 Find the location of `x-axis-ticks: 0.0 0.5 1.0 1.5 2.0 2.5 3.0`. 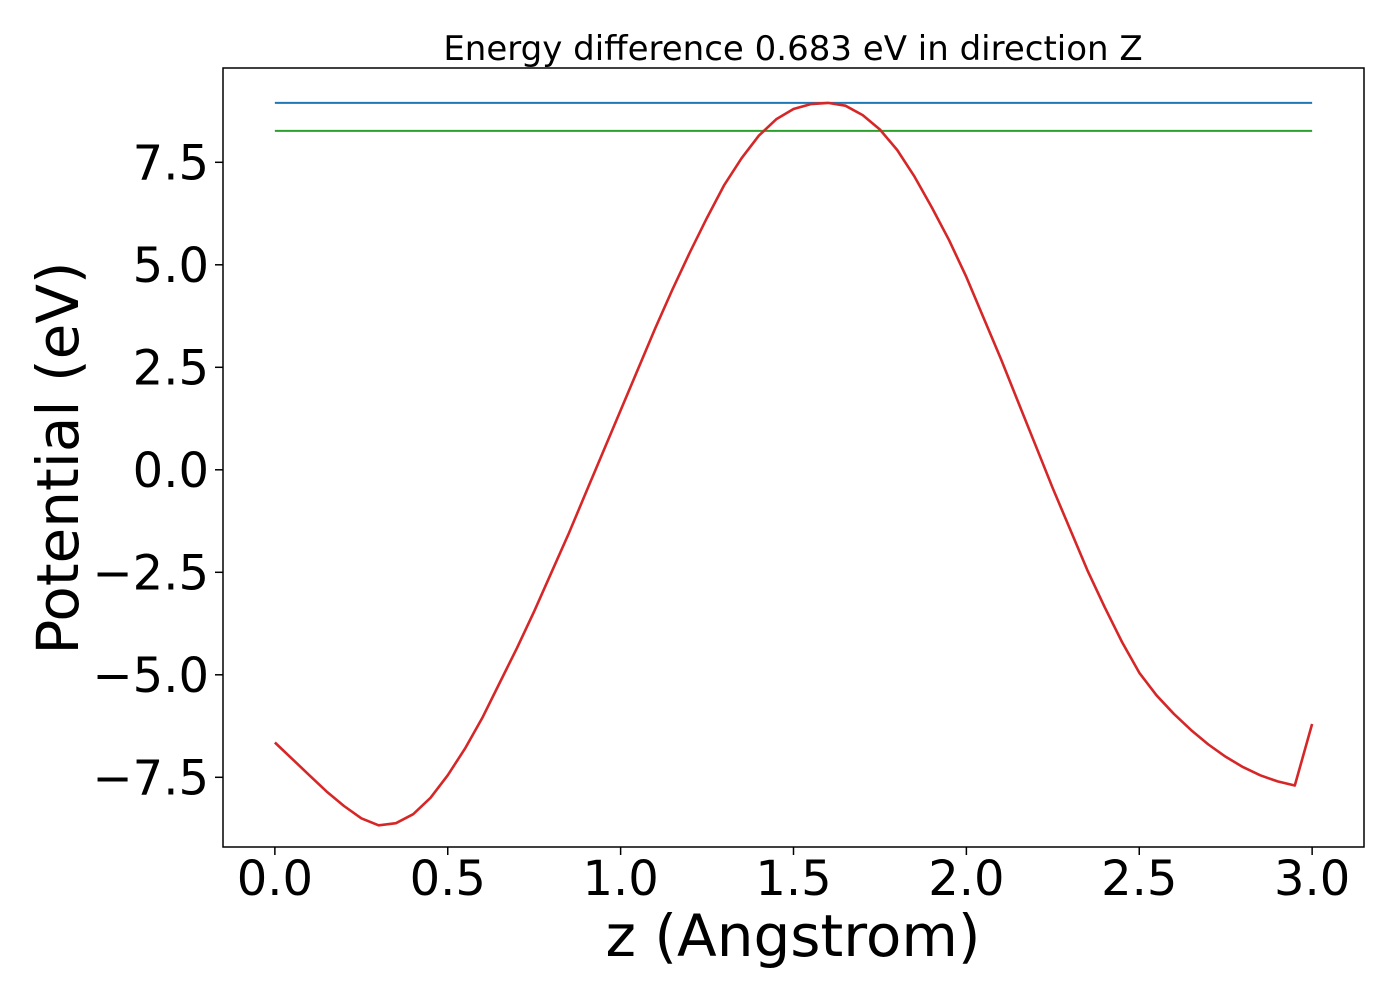

x-axis-ticks: 0.0 0.5 1.0 1.5 2.0 2.5 3.0 is located at coordinates (793, 877).